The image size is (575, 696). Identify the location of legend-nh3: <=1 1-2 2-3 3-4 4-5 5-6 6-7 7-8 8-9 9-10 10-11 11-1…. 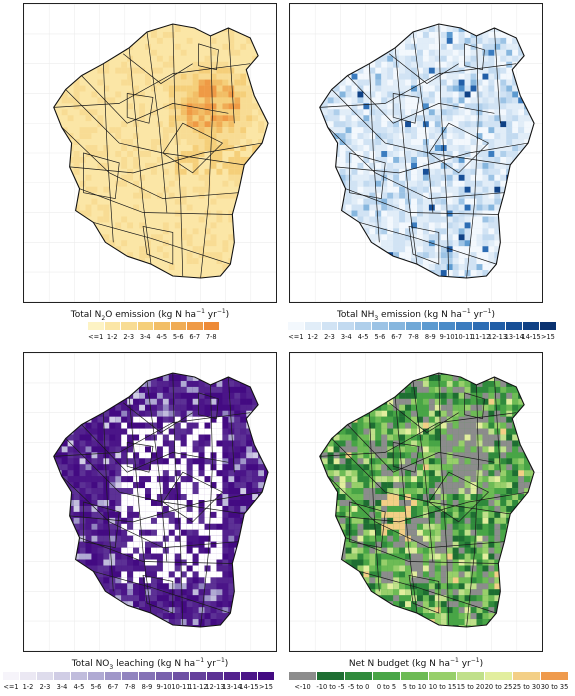
(431, 333).